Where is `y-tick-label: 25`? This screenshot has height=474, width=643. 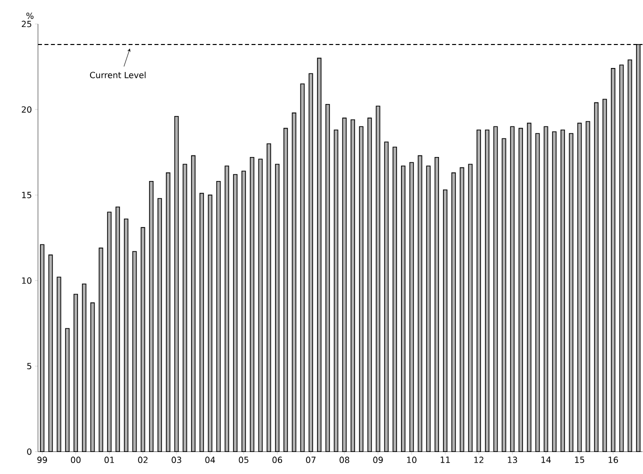
y-tick-label: 25 is located at coordinates (27, 24).